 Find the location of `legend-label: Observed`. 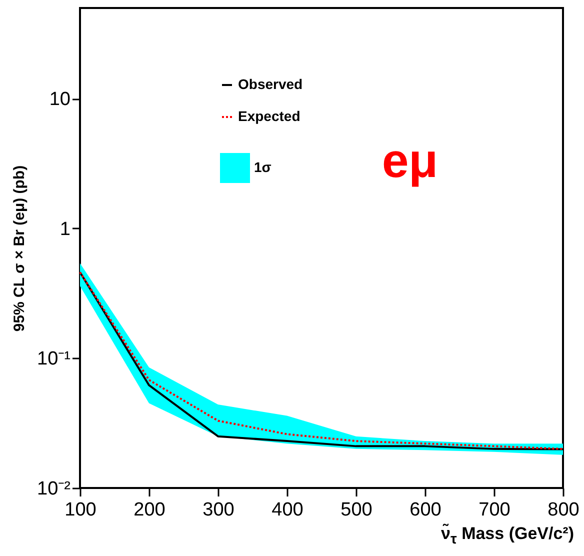

legend-label: Observed is located at coordinates (270, 84).